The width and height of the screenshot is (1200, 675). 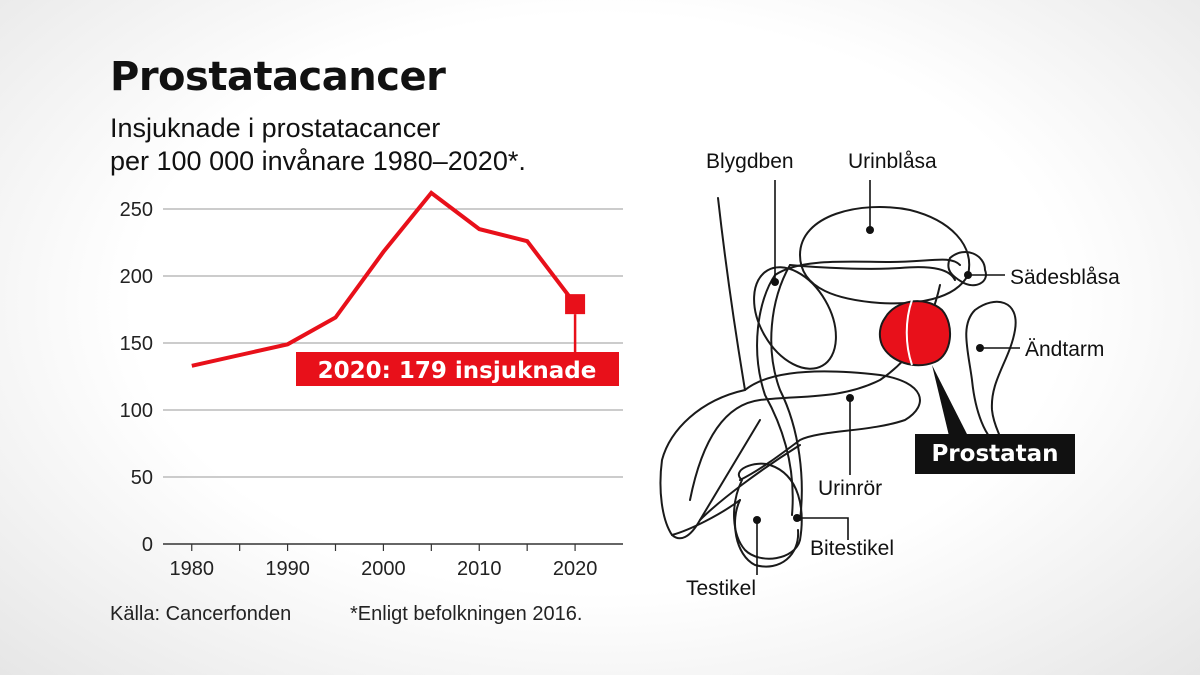 What do you see at coordinates (383, 569) in the screenshot?
I see `x-tick-label-2000: 2000` at bounding box center [383, 569].